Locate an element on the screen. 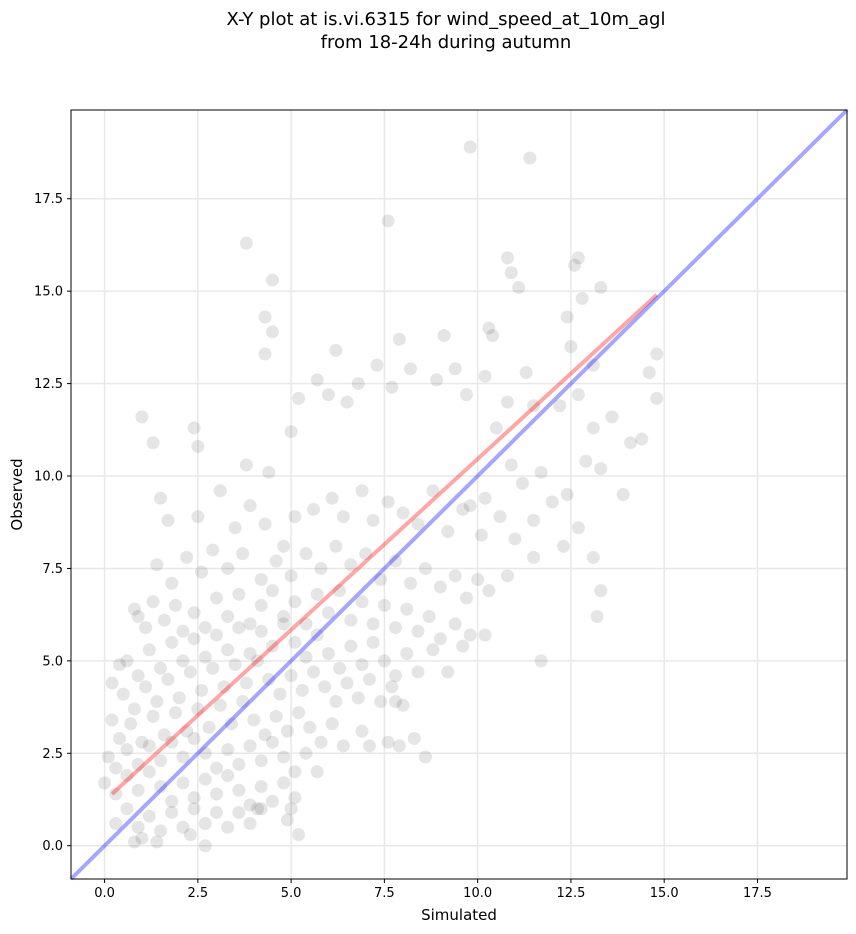 The height and width of the screenshot is (934, 856). y-tick-label: 0.0 is located at coordinates (52, 846).